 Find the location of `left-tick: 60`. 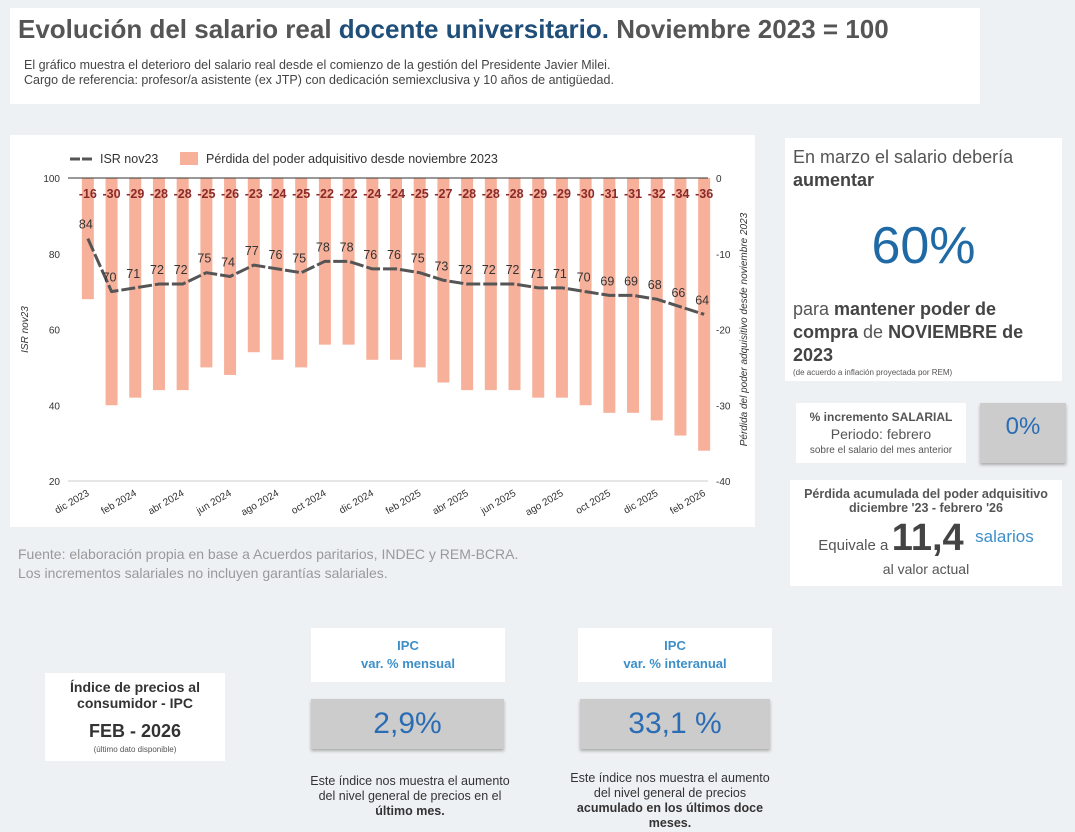

left-tick: 60 is located at coordinates (55, 331).